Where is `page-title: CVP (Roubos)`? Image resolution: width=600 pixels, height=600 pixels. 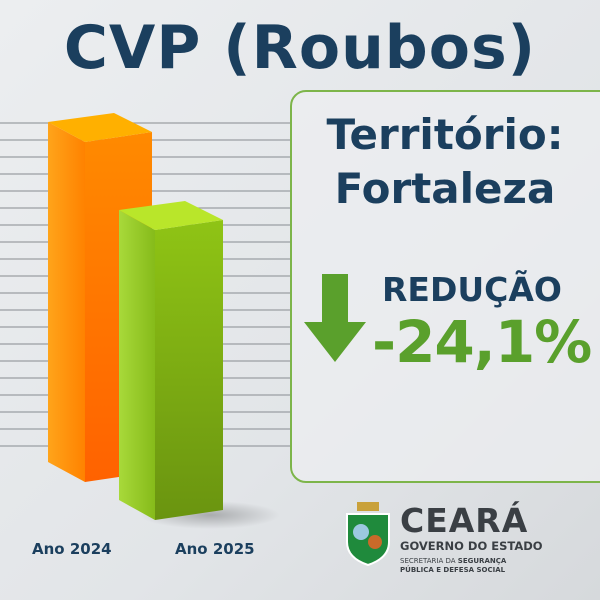
page-title: CVP (Roubos) is located at coordinates (300, 48).